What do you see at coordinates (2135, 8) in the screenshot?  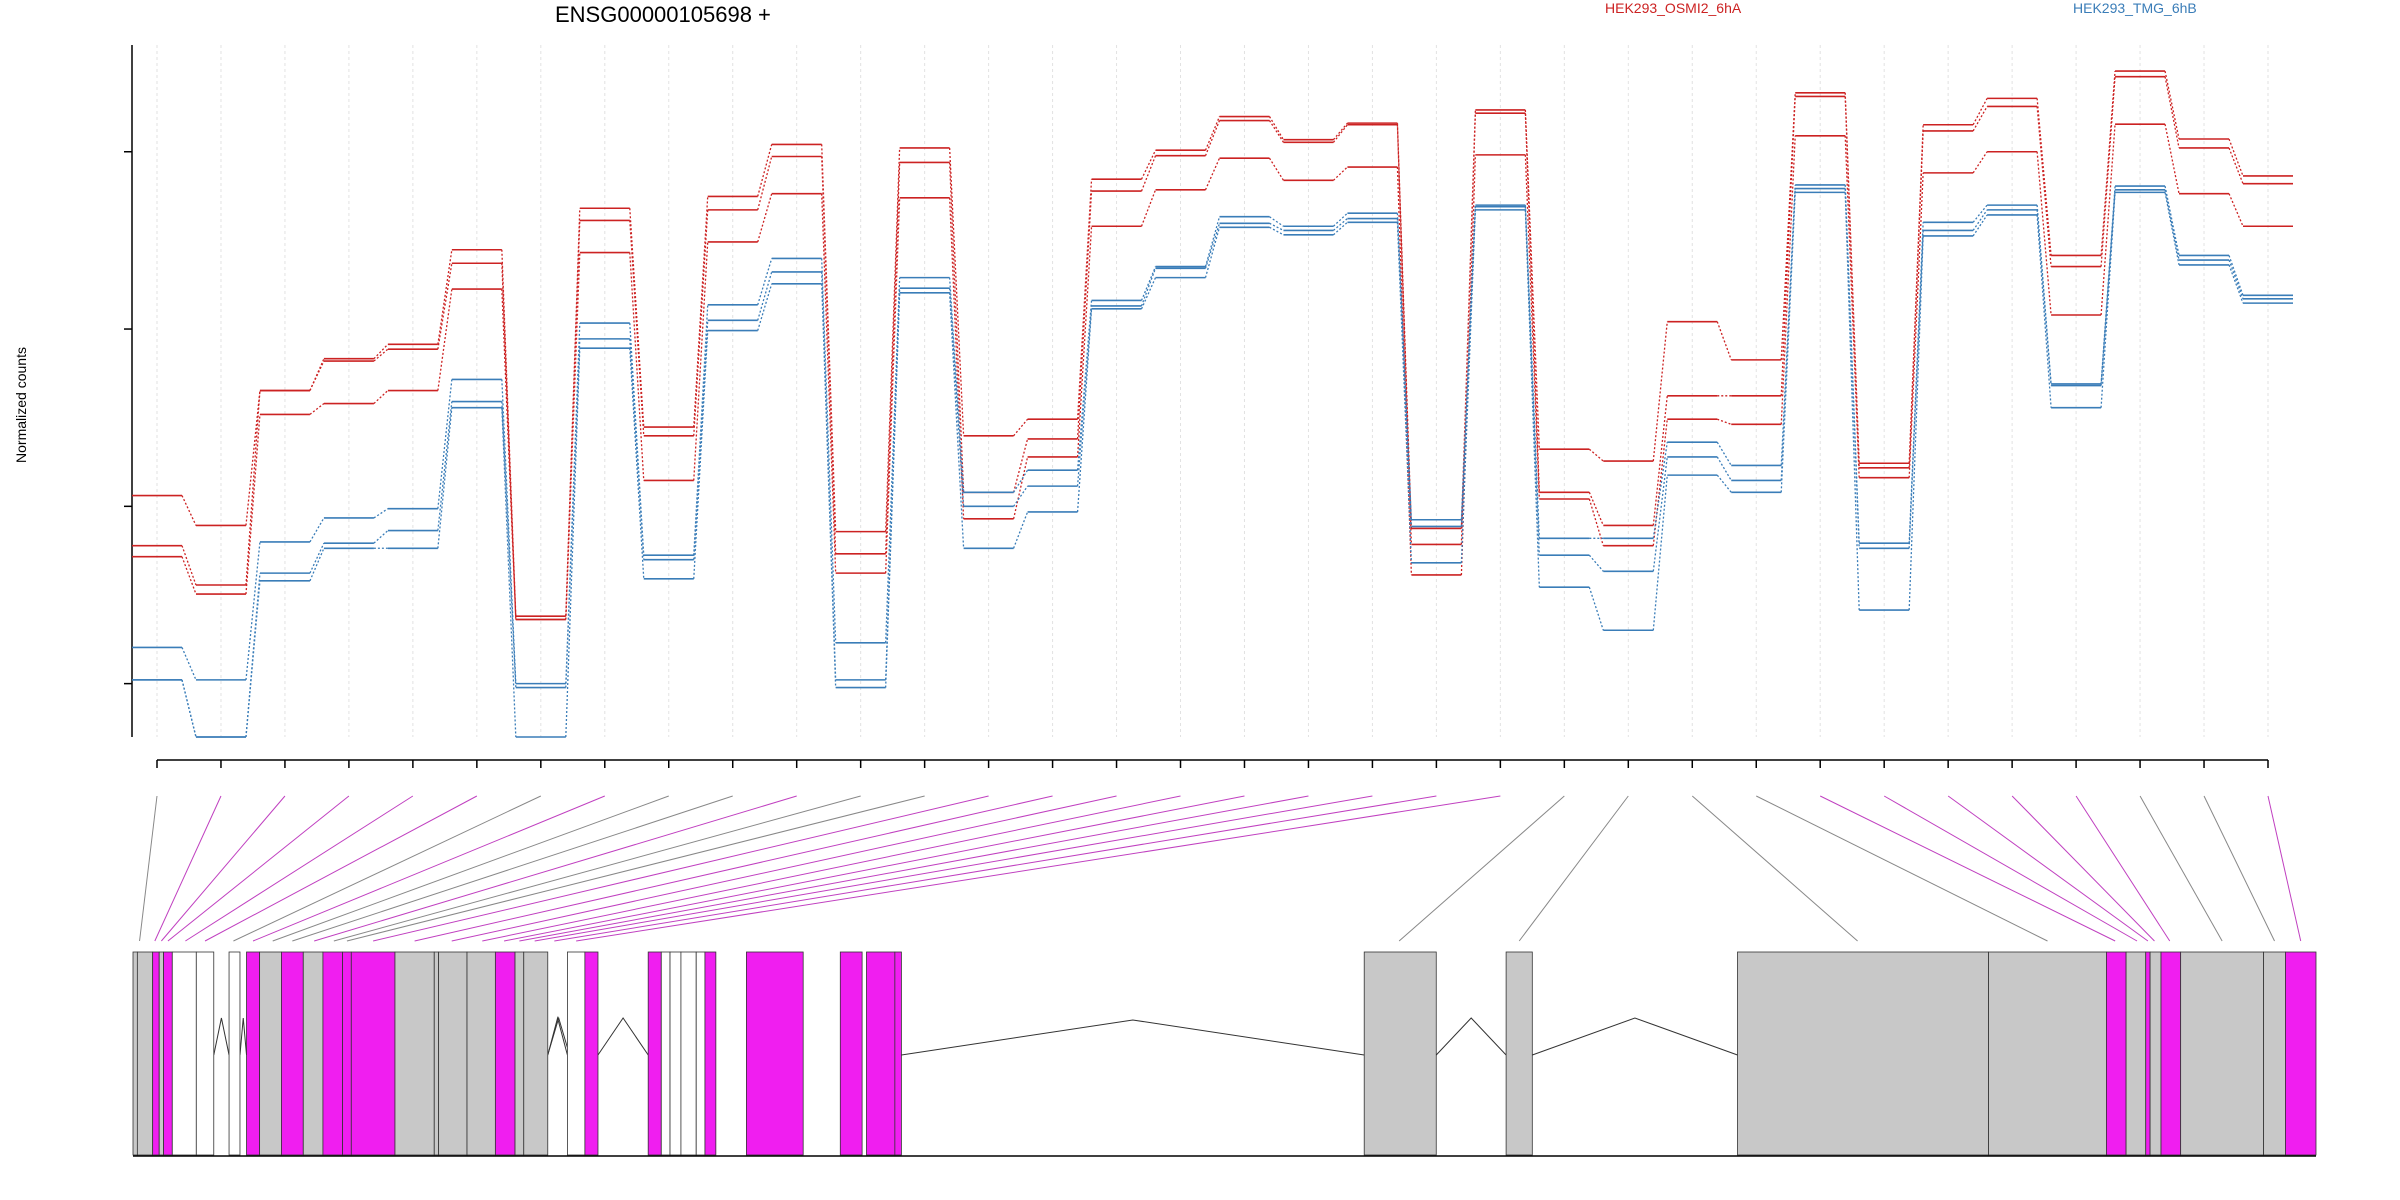 I see `legend-label-tmg: HEK293_TMG_6hB` at bounding box center [2135, 8].